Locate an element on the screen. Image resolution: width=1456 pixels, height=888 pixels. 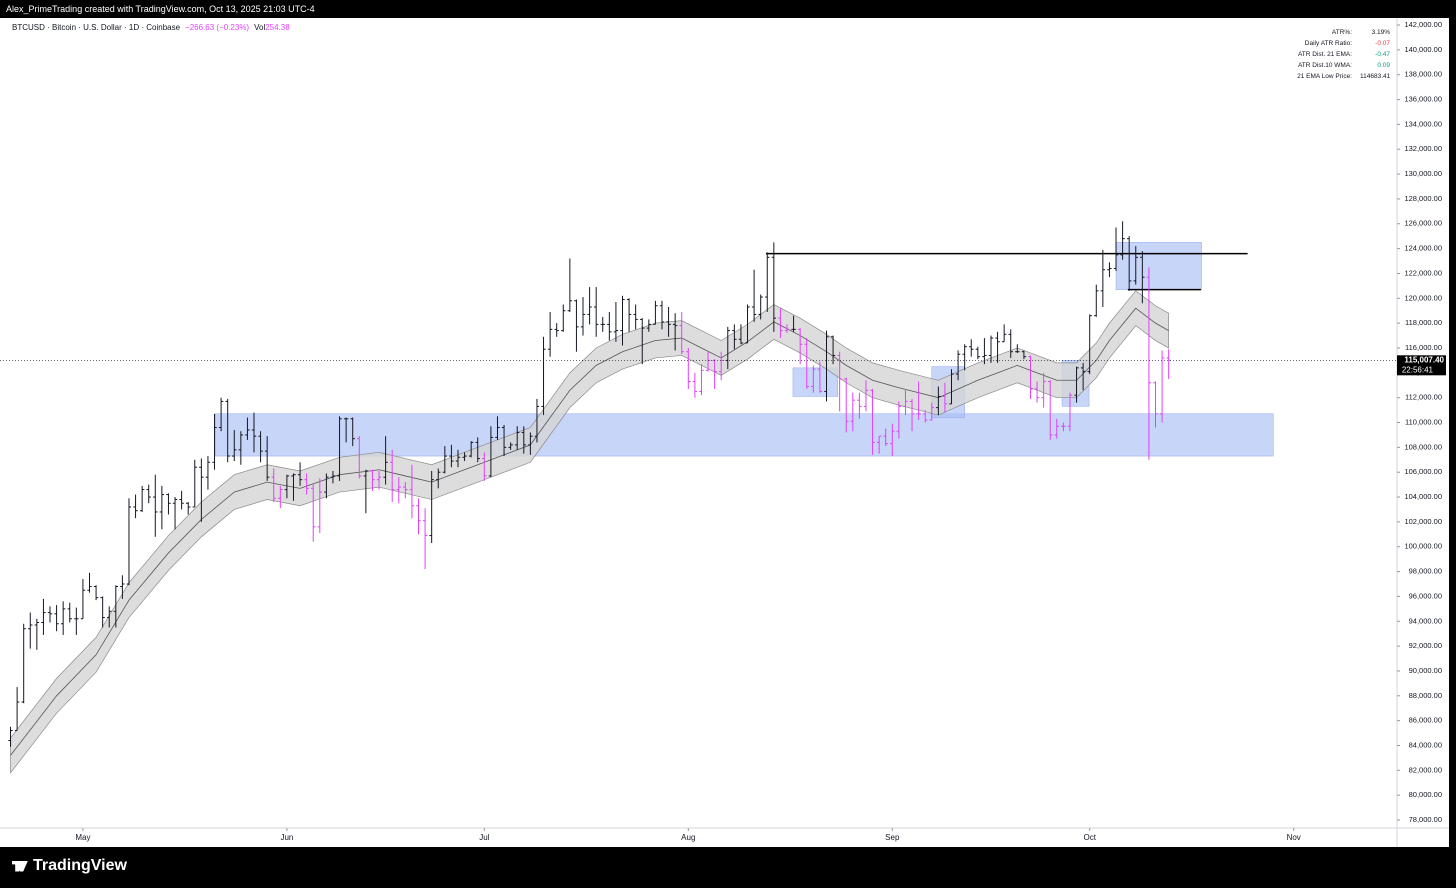
info-label: ATR Dist. 21 EMA: is located at coordinates (1324, 54).